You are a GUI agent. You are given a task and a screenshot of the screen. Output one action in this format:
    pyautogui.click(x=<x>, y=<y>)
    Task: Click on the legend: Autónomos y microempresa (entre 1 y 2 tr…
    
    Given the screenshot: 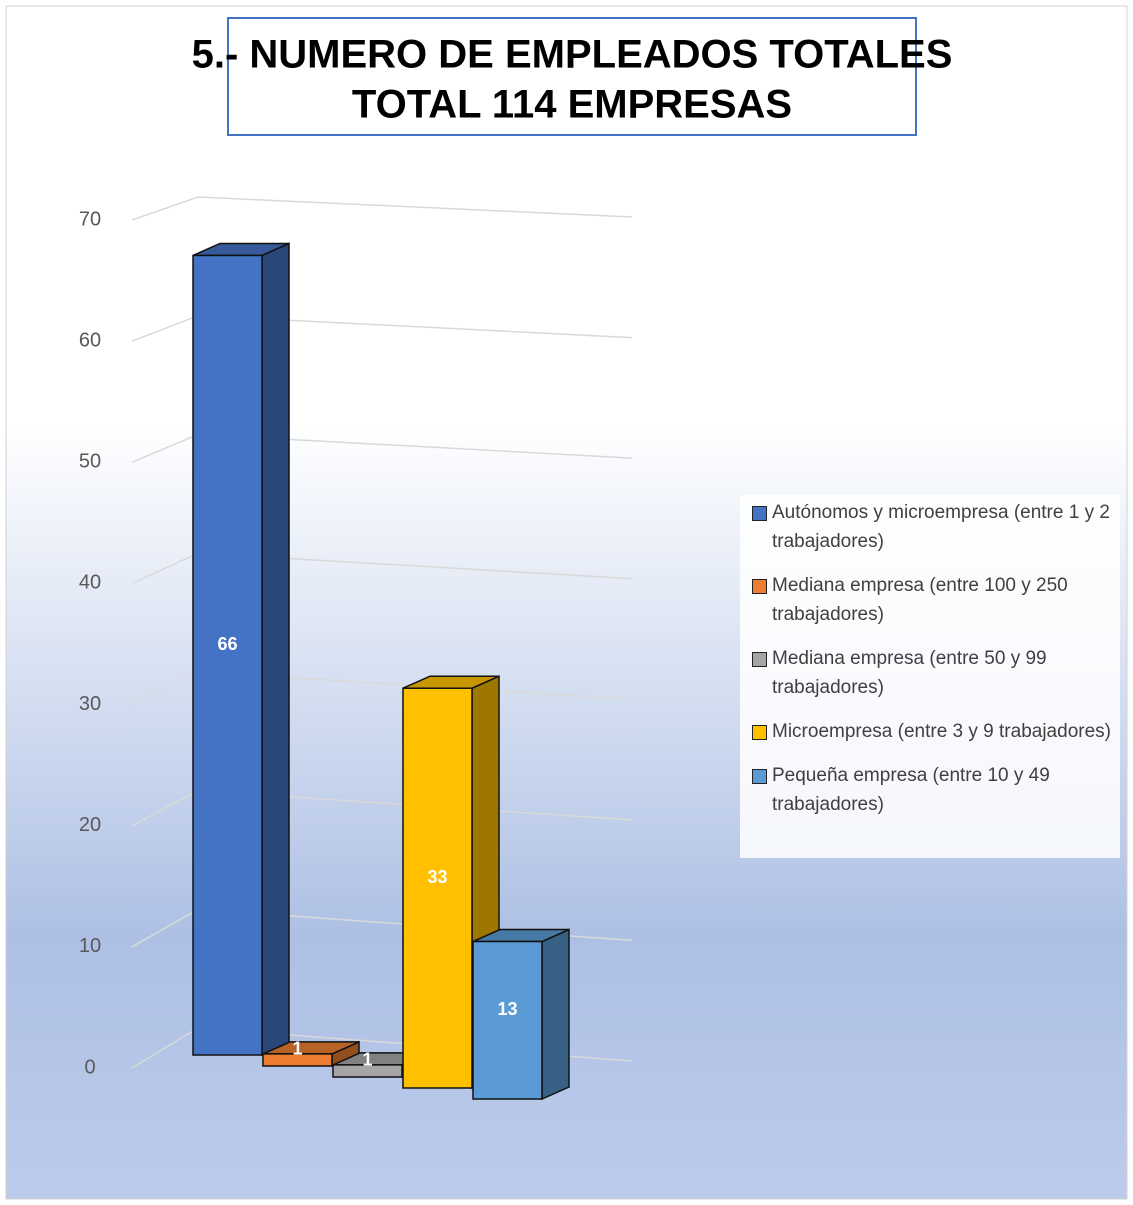 What is the action you would take?
    pyautogui.click(x=930, y=676)
    